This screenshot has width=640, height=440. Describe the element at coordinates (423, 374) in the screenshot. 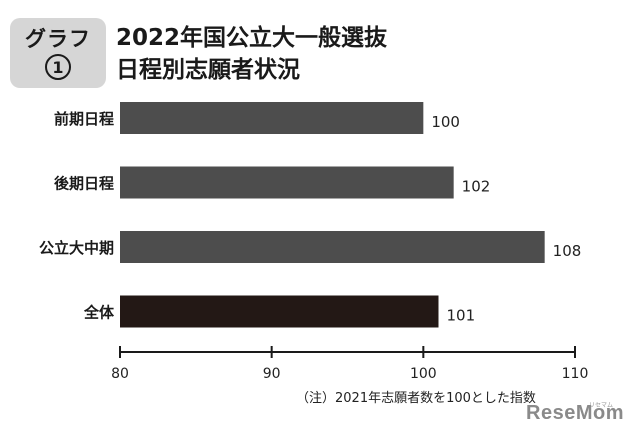

I see `x-tick-label: 100` at that location.